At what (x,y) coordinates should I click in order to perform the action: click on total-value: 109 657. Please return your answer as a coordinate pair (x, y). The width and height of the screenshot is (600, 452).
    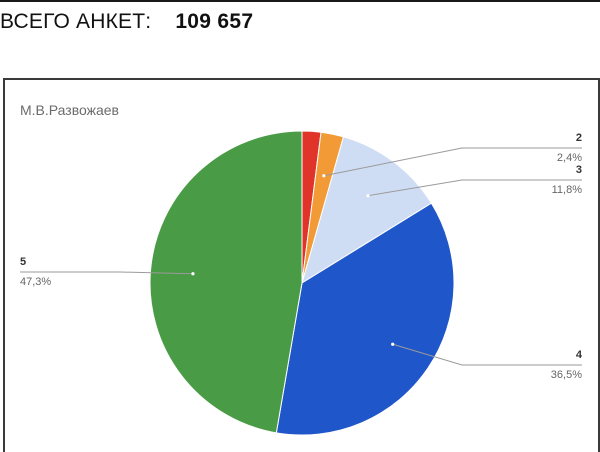
    Looking at the image, I should click on (214, 21).